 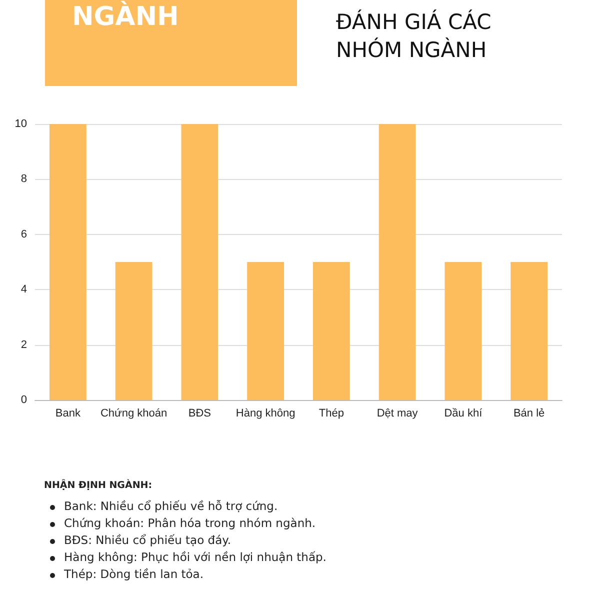 I want to click on text: Thép: Dòng tiền lan tỏa., so click(x=134, y=574).